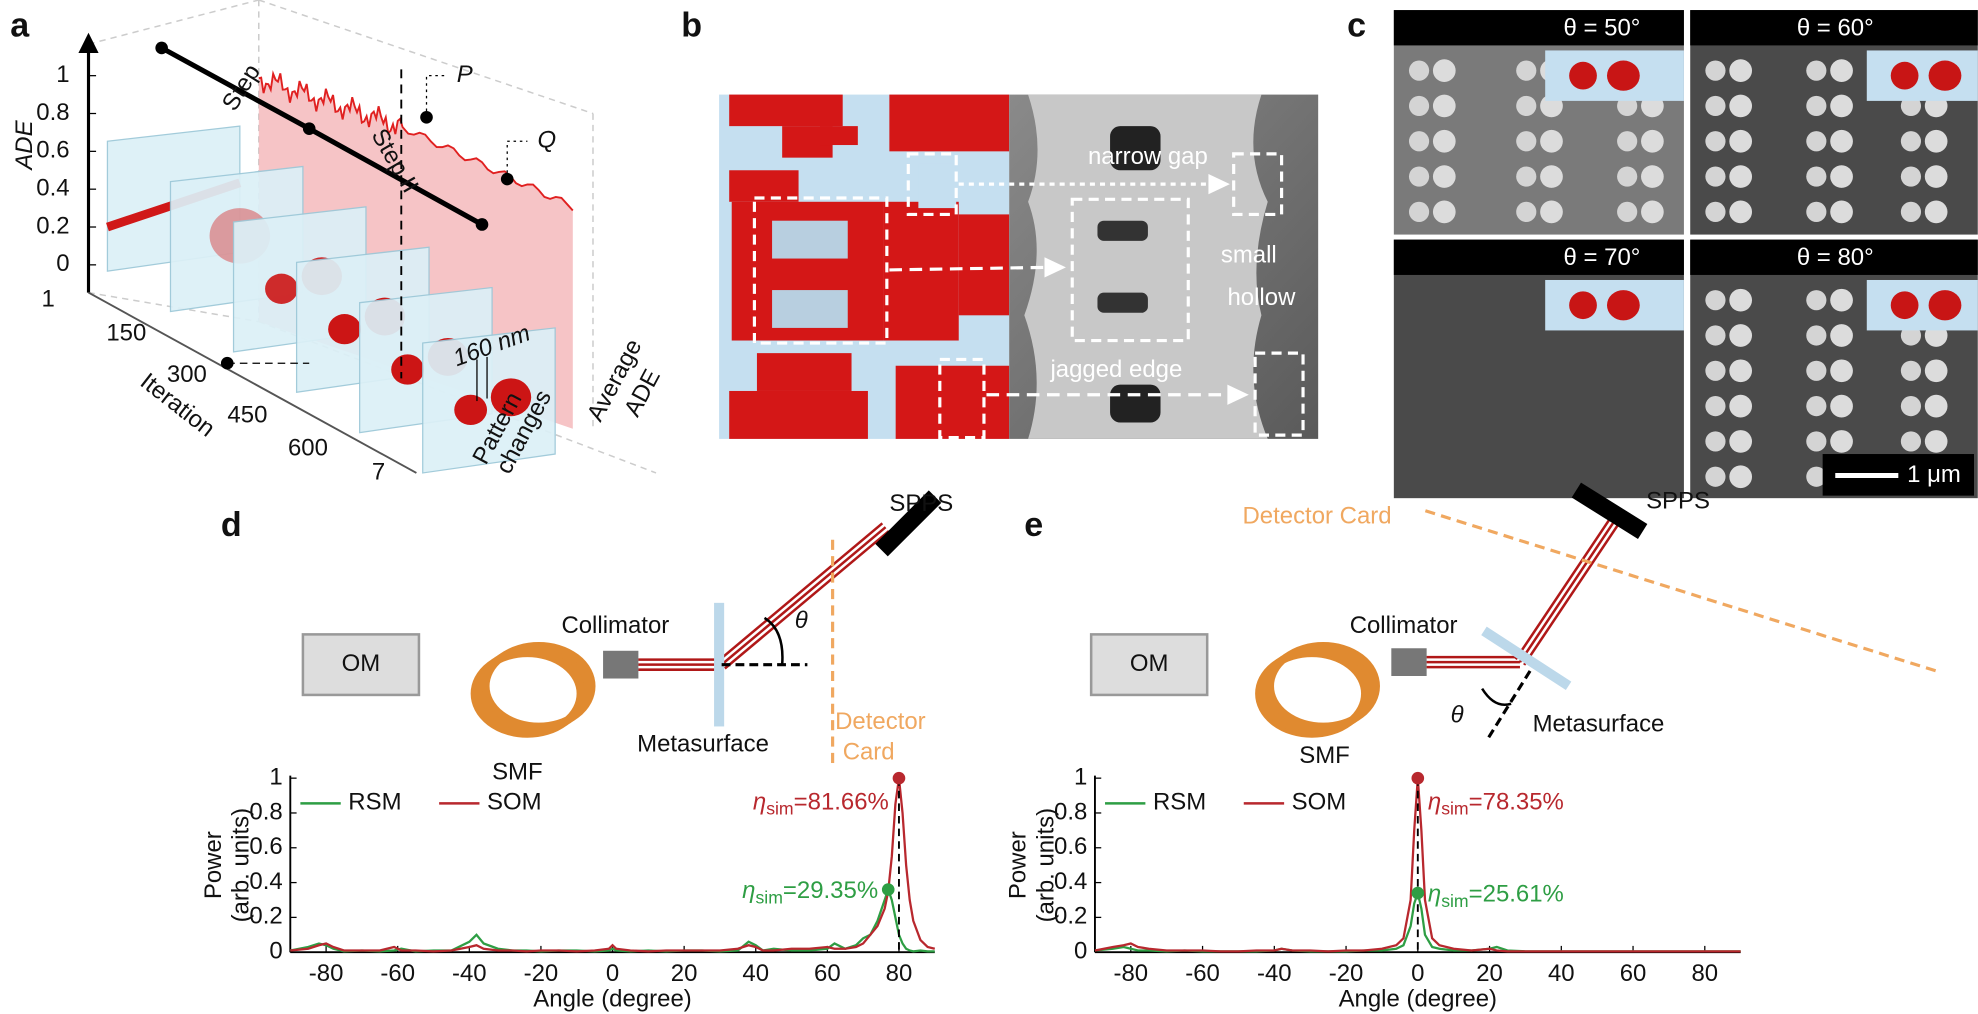 This screenshot has height=1014, width=1978. I want to click on x-tick-label: 60, so click(827, 973).